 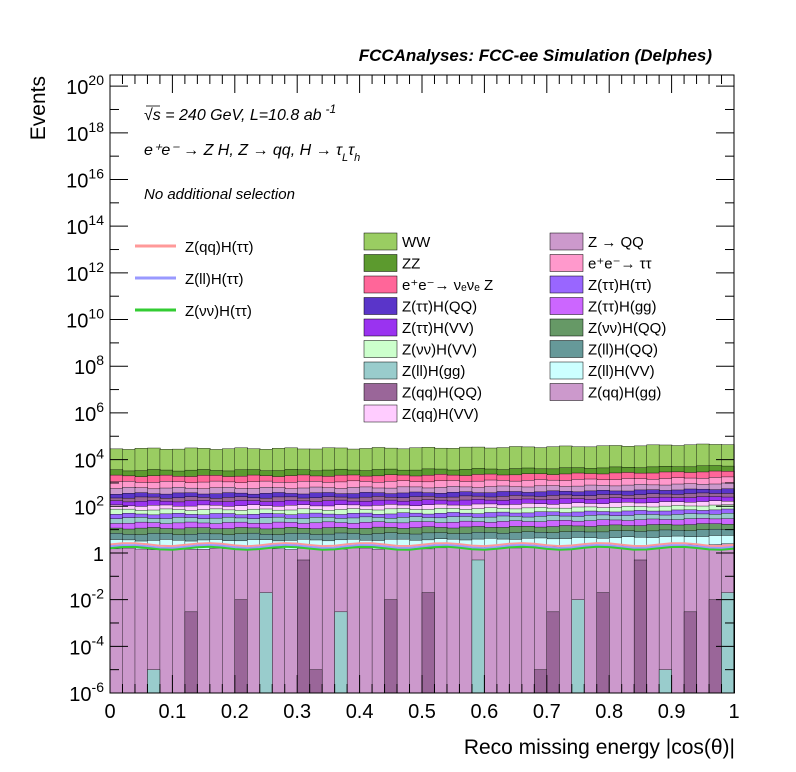 What do you see at coordinates (438, 328) in the screenshot?
I see `legend-background-label: Z(ττ)H(VV)` at bounding box center [438, 328].